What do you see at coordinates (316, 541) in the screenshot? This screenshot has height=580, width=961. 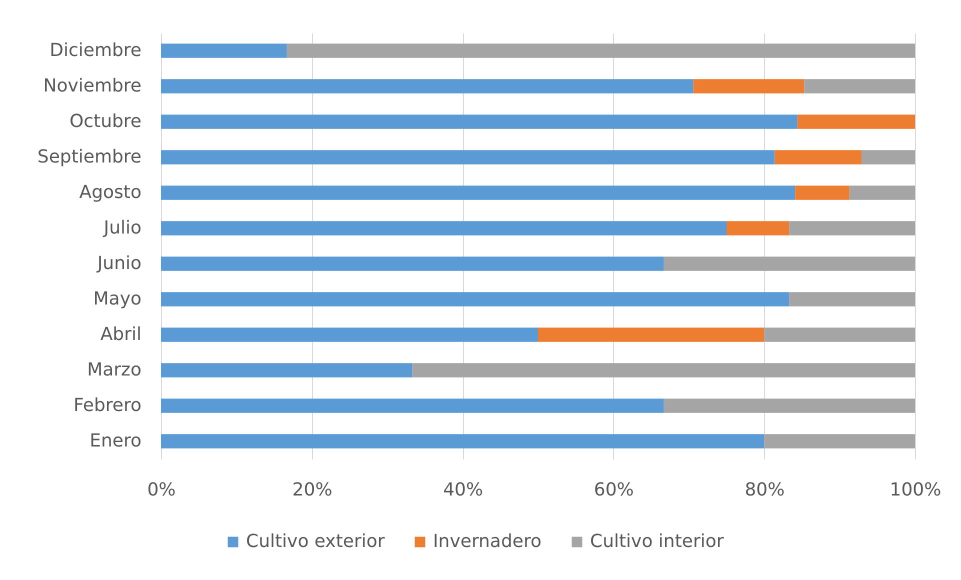 I see `legend-label: Cultivo exterior` at bounding box center [316, 541].